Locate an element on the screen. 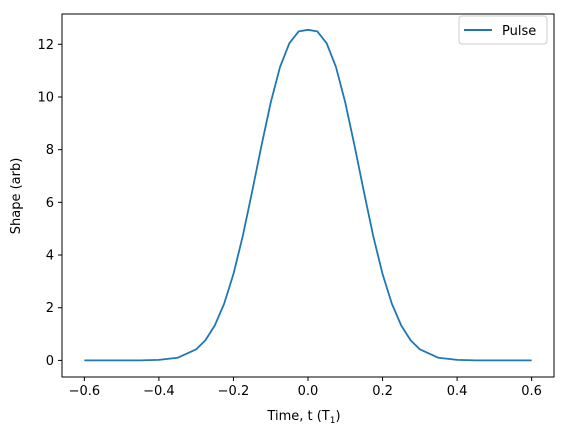 The height and width of the screenshot is (436, 562). x-tick-label: 0.2 is located at coordinates (382, 391).